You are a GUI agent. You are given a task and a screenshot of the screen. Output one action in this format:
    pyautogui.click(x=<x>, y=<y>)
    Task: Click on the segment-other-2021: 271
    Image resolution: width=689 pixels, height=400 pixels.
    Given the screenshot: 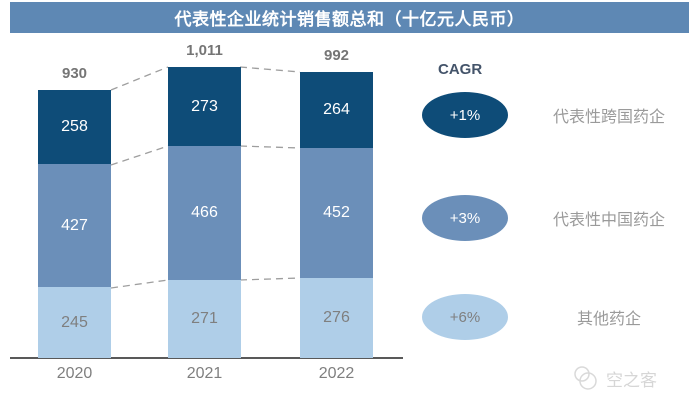 What is the action you would take?
    pyautogui.click(x=204, y=319)
    